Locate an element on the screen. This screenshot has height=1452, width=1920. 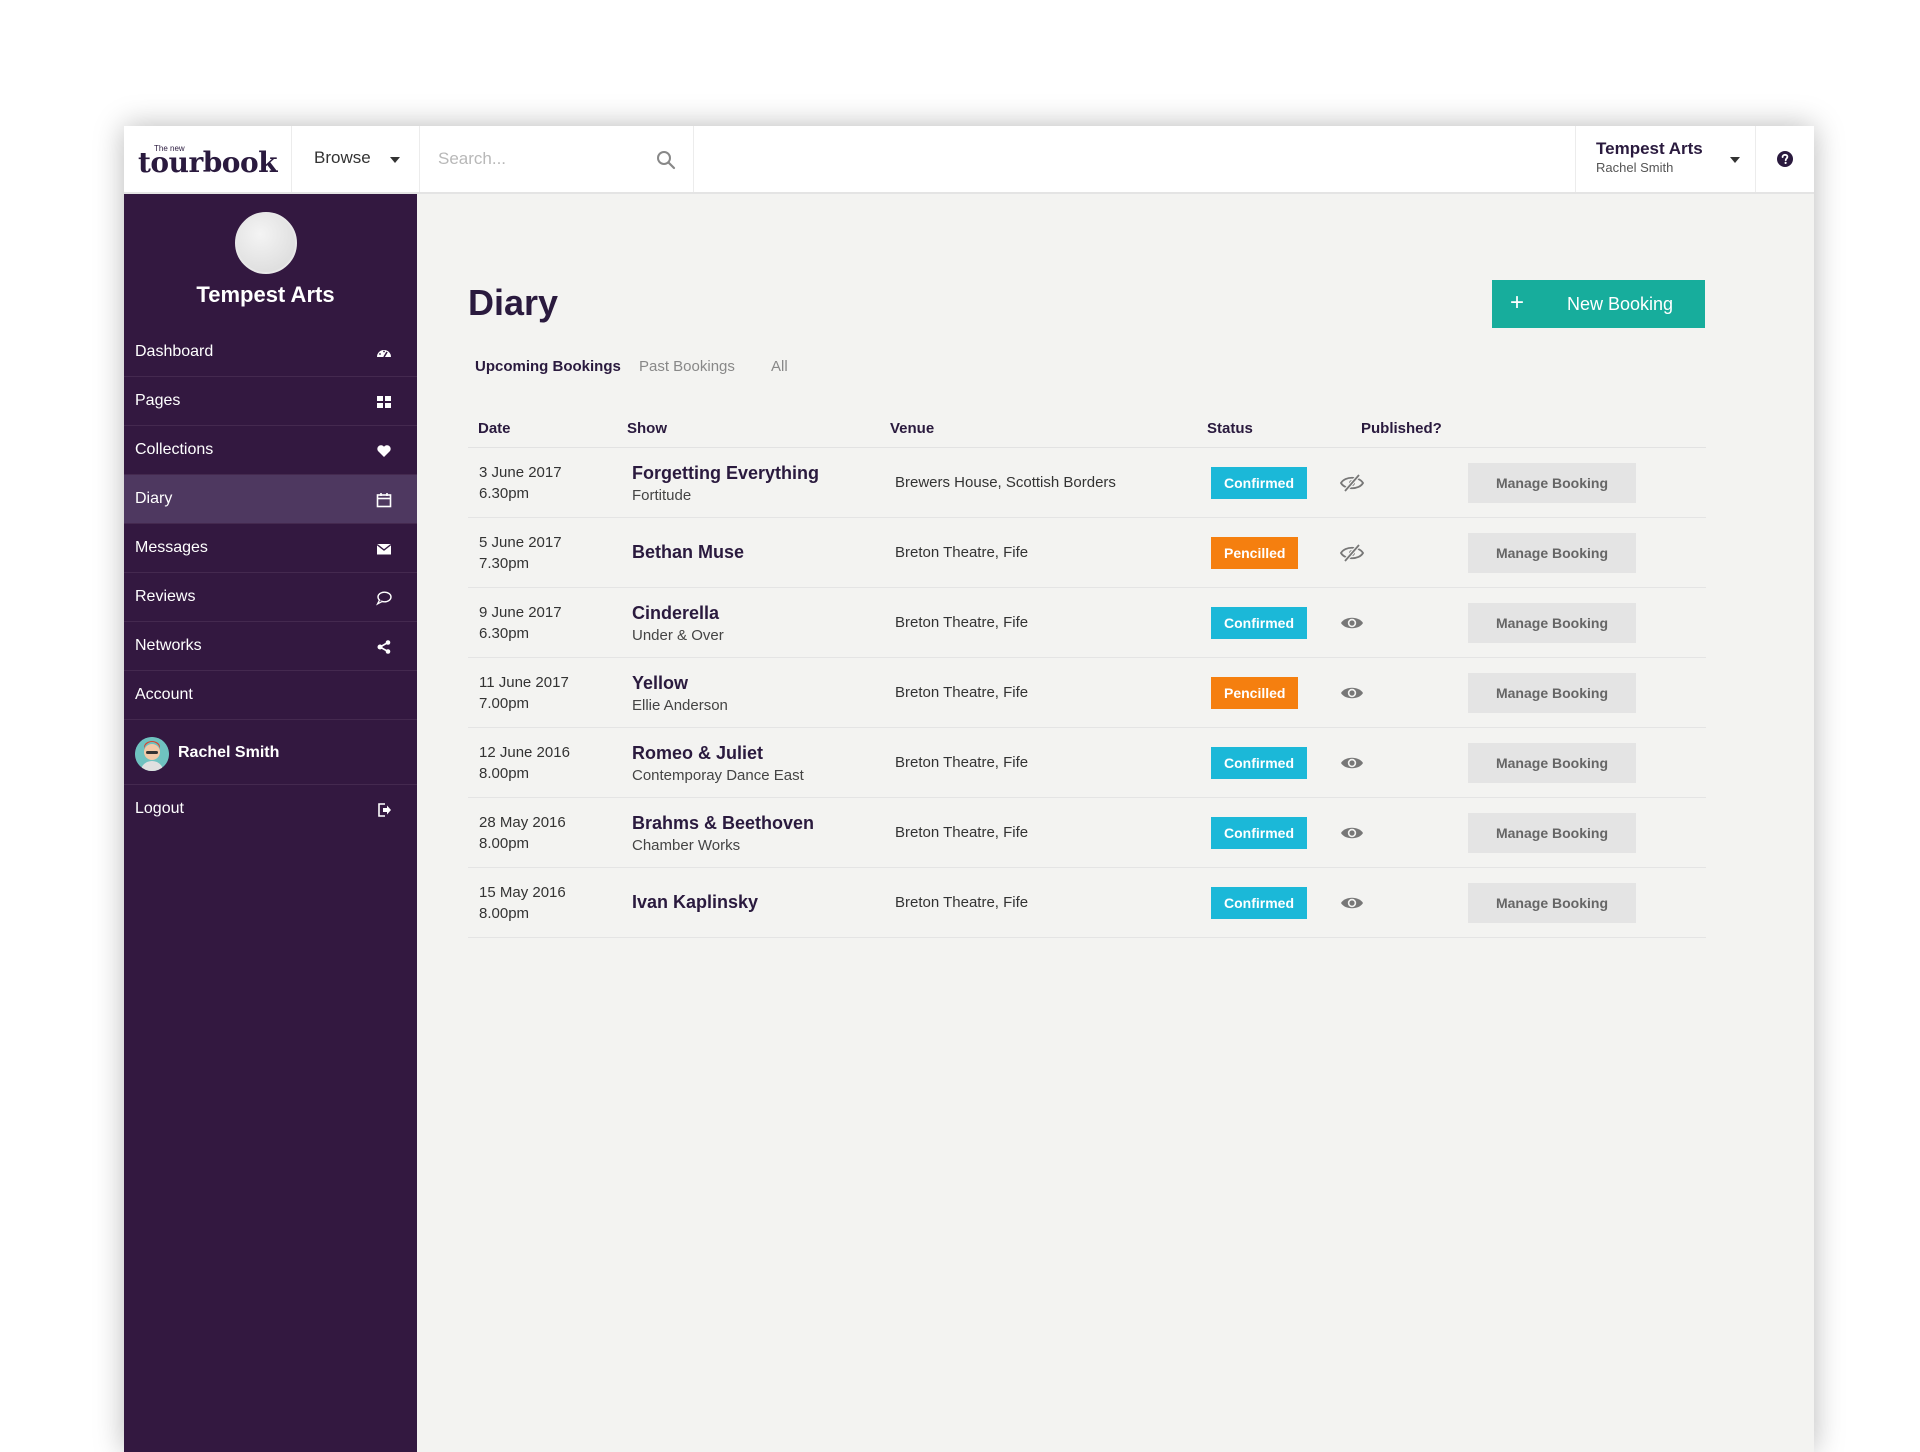
booking-date: 12 June 2016 is located at coordinates (524, 752).